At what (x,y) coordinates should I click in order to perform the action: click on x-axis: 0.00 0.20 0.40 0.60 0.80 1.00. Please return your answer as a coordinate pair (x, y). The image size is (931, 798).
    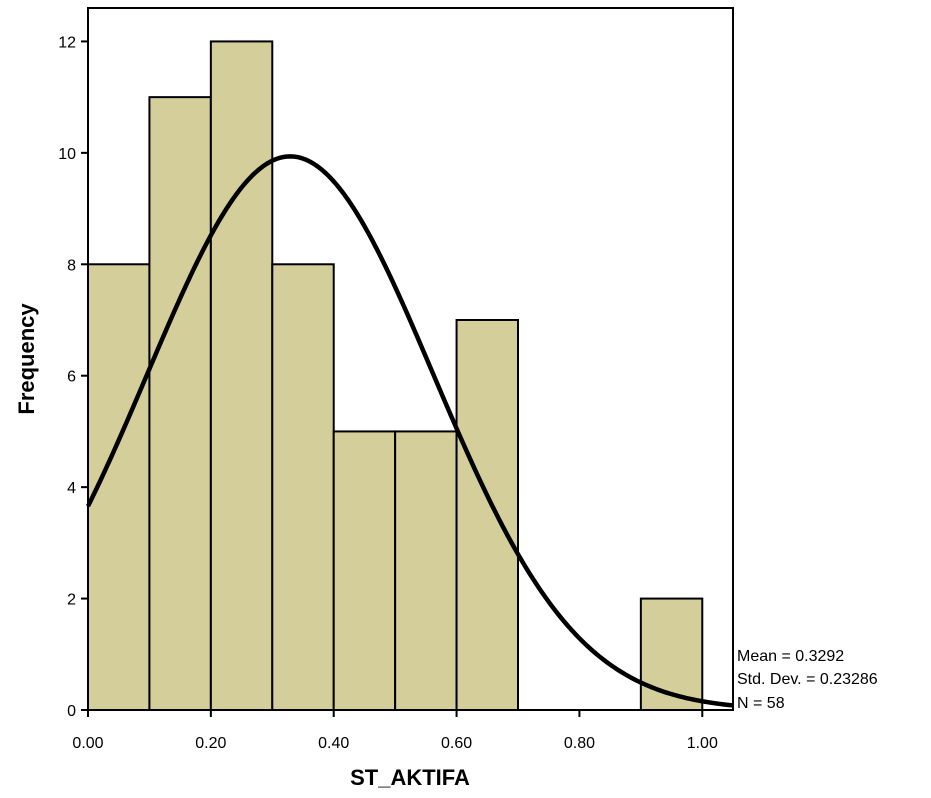
    Looking at the image, I should click on (395, 731).